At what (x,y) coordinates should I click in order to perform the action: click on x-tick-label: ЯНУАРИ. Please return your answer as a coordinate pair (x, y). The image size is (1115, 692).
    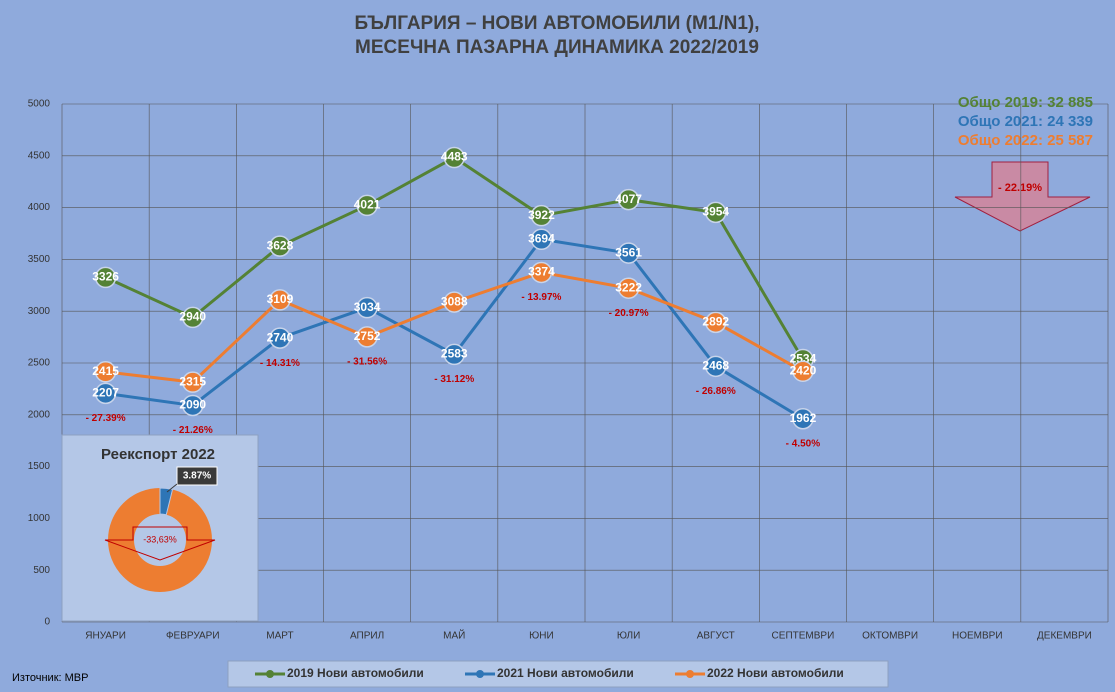
    Looking at the image, I should click on (105, 636).